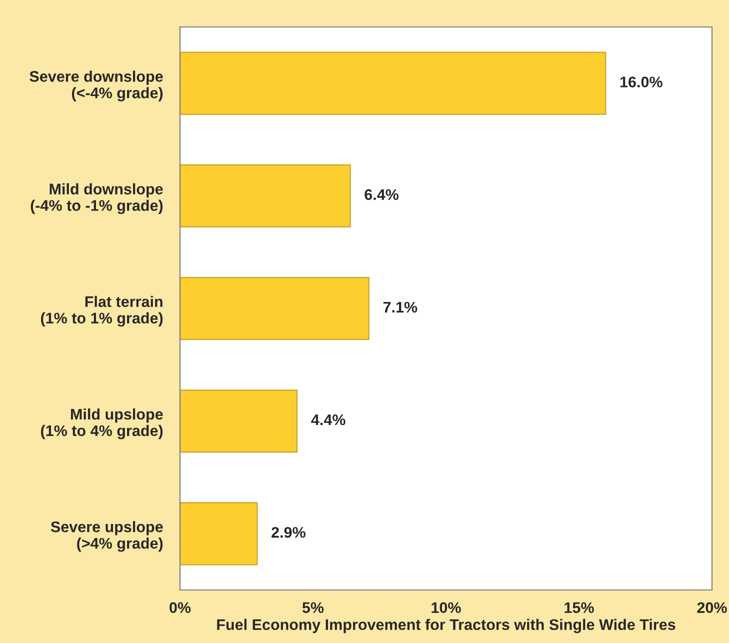  I want to click on x-tick-label: 10%, so click(446, 608).